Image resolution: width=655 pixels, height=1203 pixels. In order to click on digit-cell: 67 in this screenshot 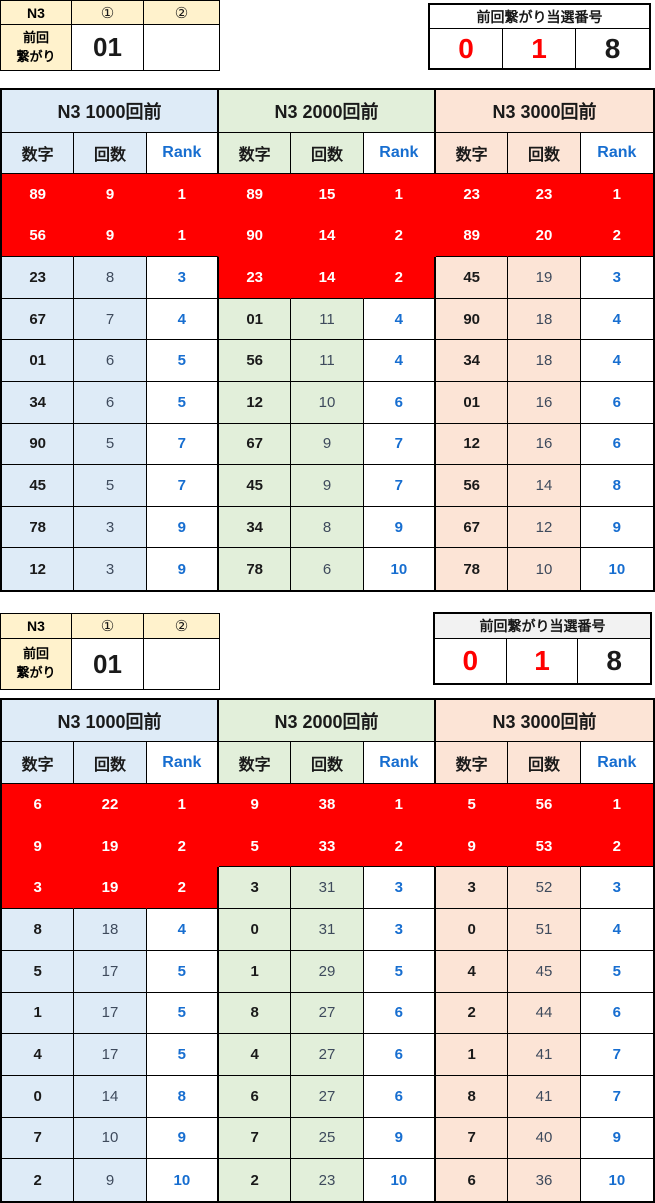, I will do `click(255, 444)`.